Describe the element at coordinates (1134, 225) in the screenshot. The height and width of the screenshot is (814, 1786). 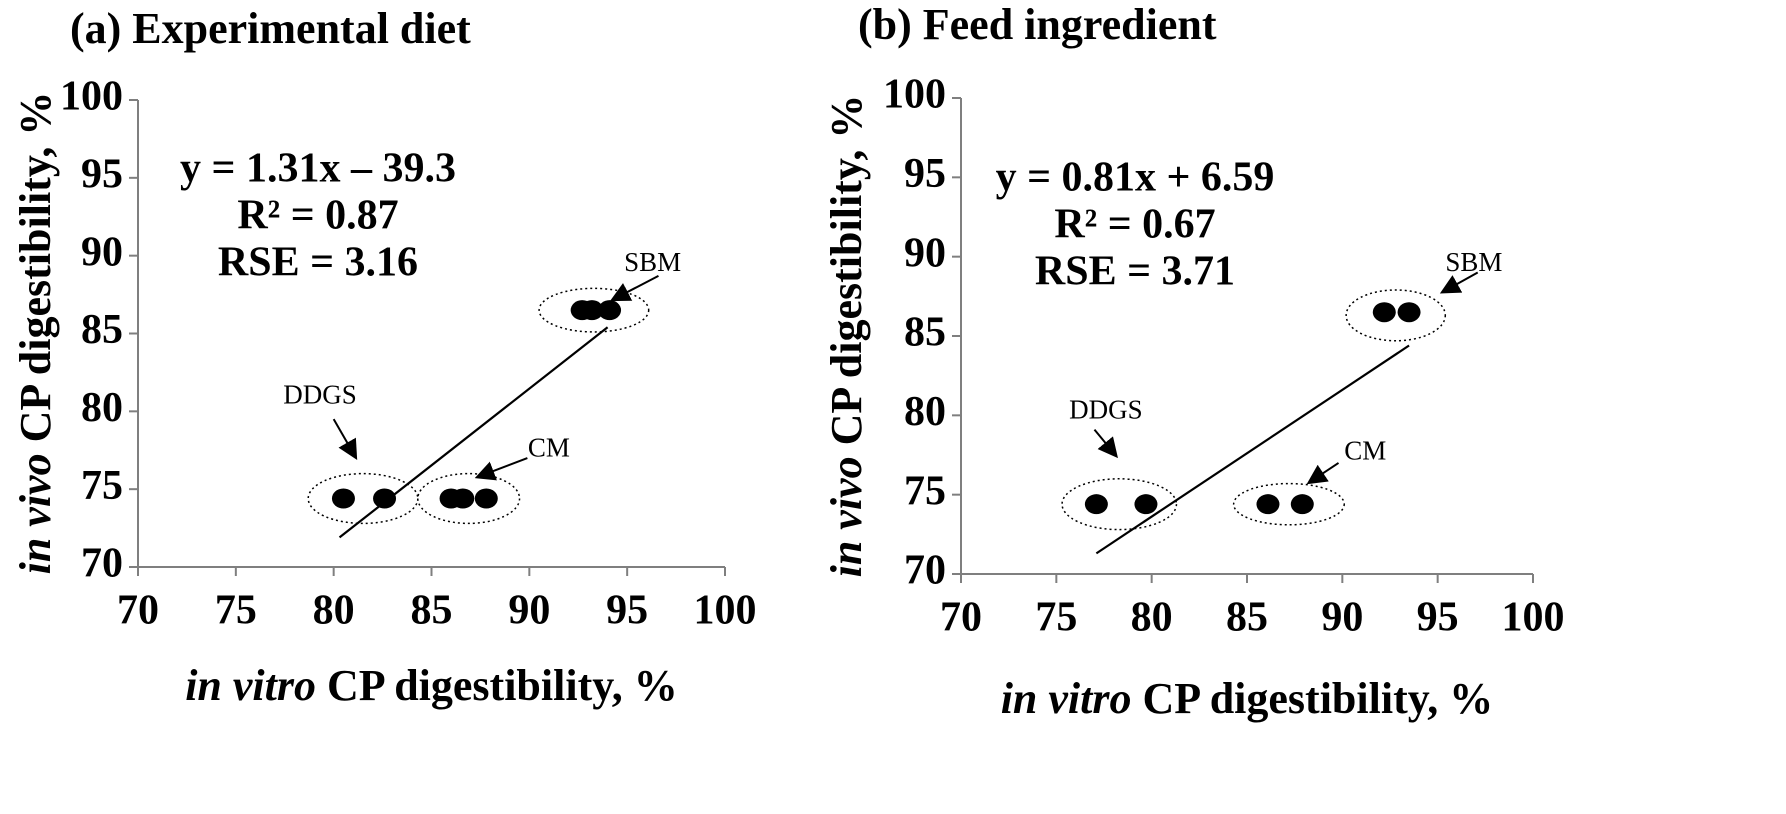
I see `regression-text: R² = 0.67` at that location.